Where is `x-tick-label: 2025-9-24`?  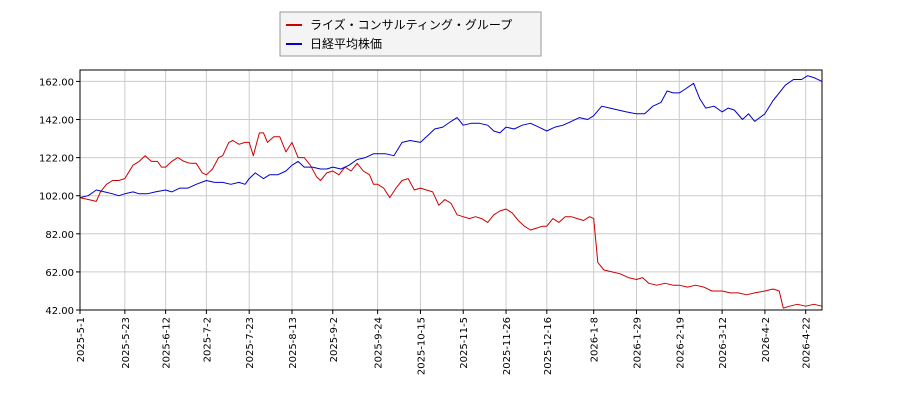
x-tick-label: 2025-9-24 is located at coordinates (379, 343).